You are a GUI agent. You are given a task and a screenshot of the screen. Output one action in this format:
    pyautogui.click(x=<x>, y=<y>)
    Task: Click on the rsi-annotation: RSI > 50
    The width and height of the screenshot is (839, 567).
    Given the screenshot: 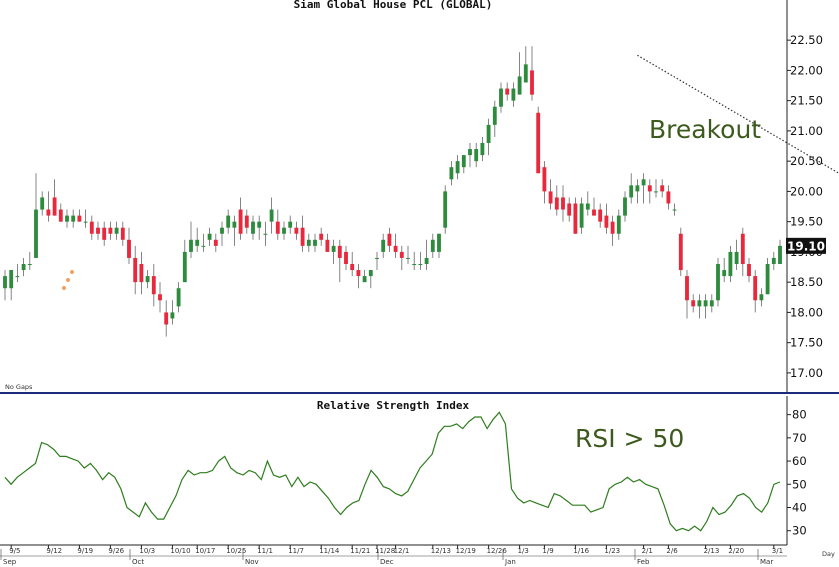 What is the action you would take?
    pyautogui.click(x=629, y=438)
    